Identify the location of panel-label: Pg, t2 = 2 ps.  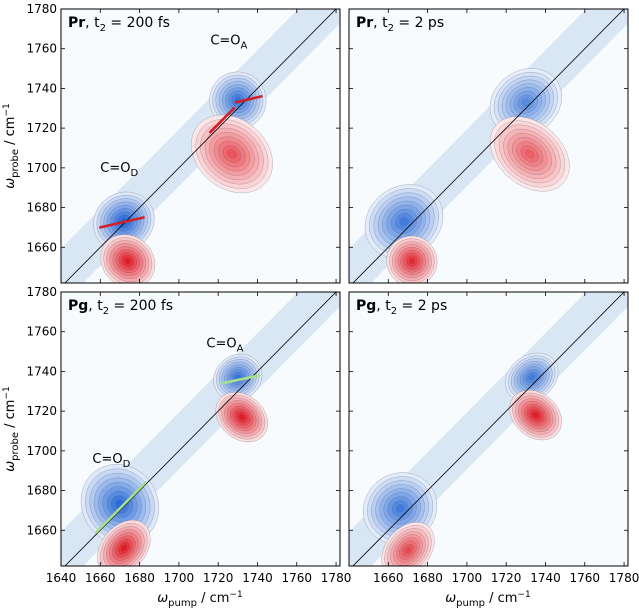
(401, 307).